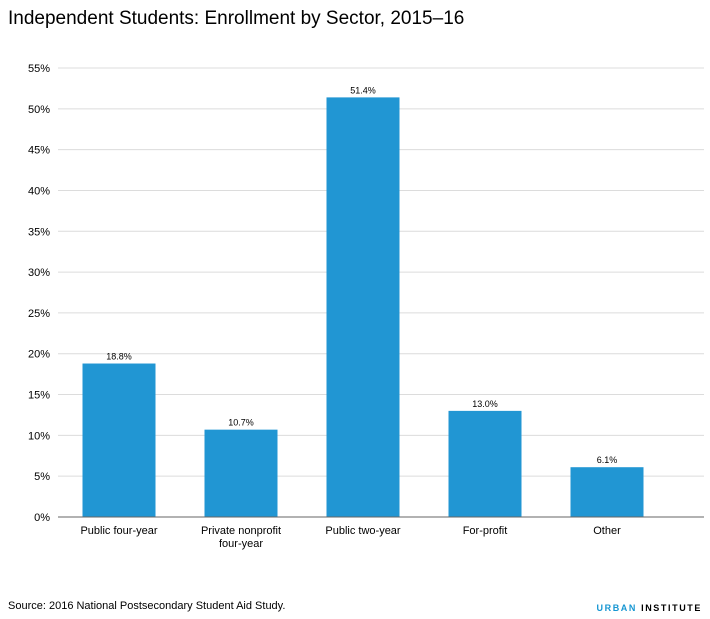  What do you see at coordinates (119, 357) in the screenshot?
I see `data-label: 18.8%` at bounding box center [119, 357].